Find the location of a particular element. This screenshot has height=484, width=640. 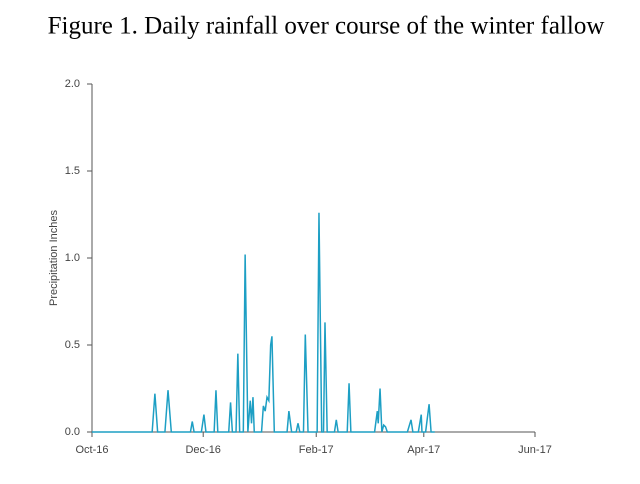

x-tick-label: Jun-17 is located at coordinates (535, 450).